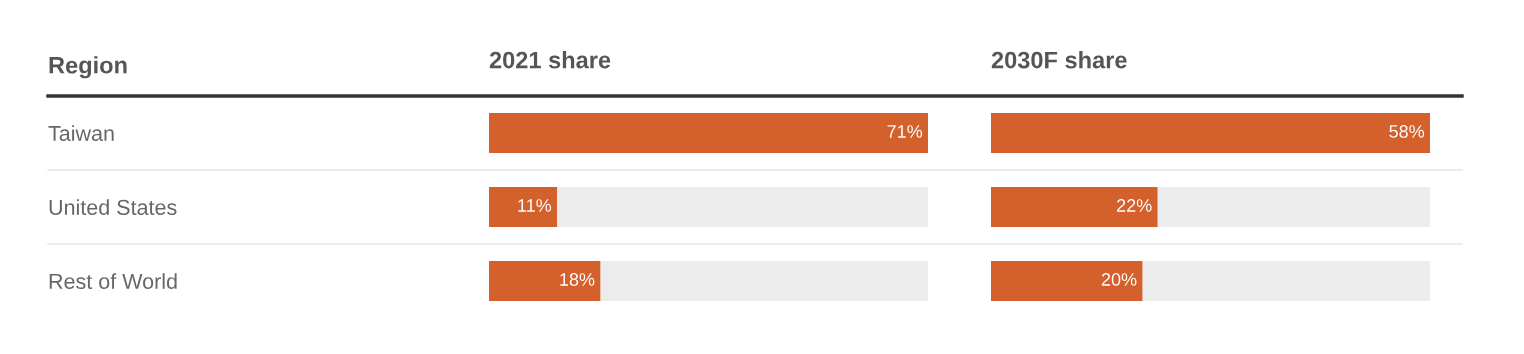 This screenshot has height=354, width=1524. I want to click on data-label: 18%, so click(577, 279).